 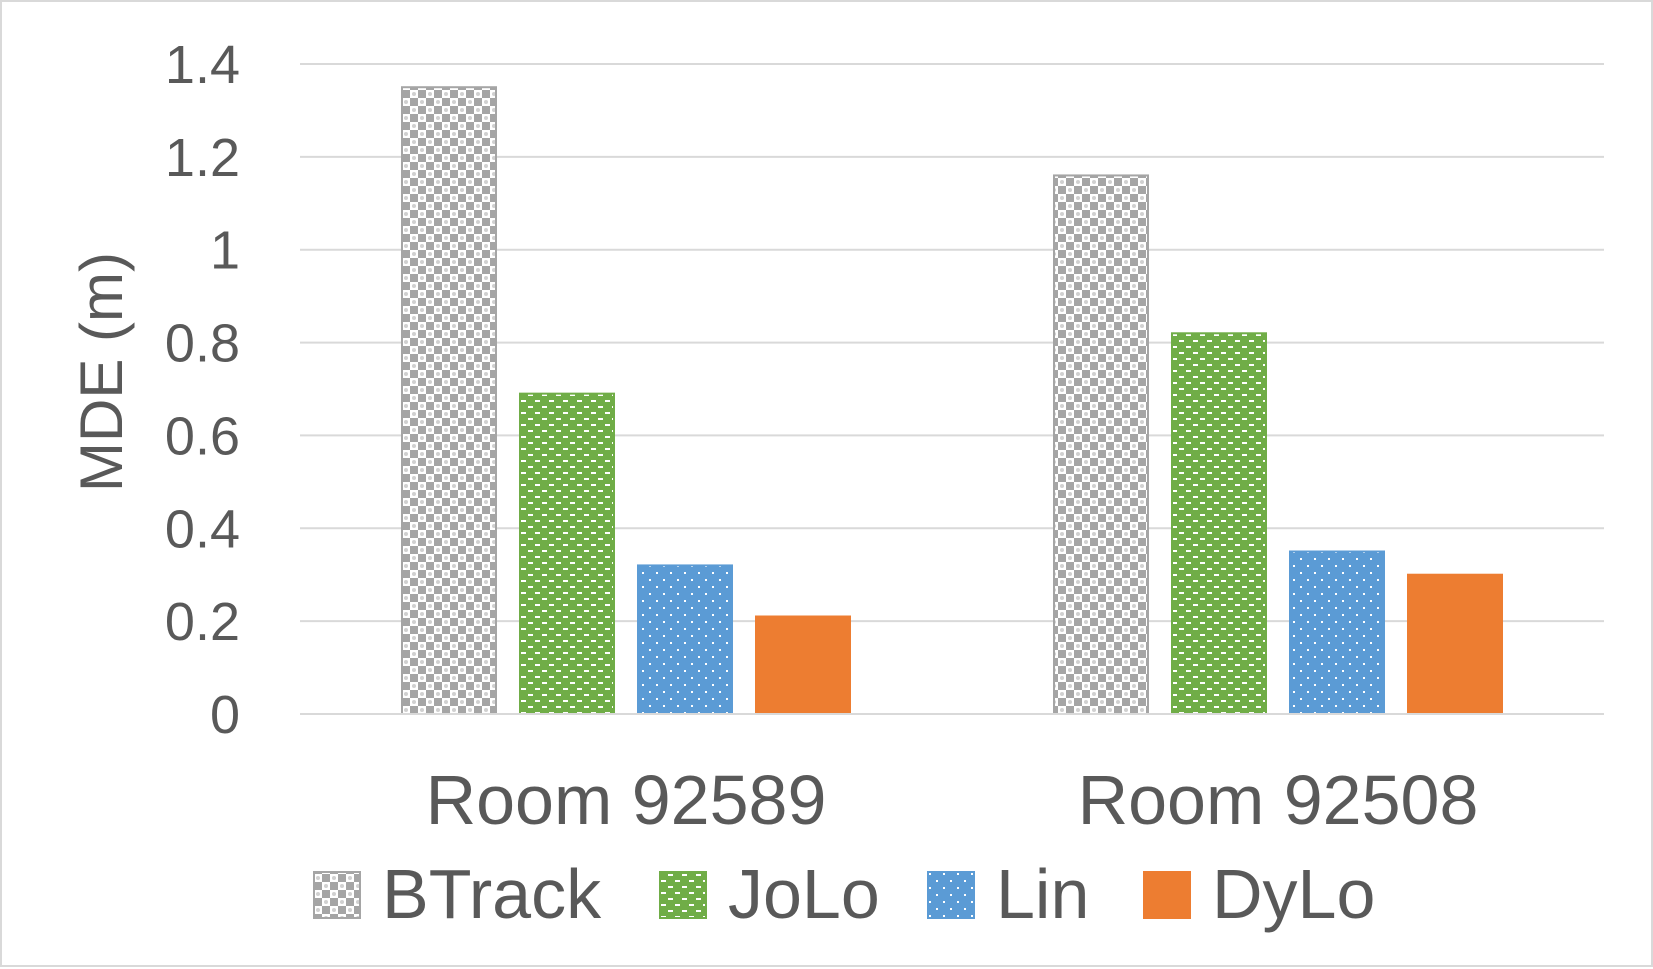 I want to click on y-tick-label: 0.4, so click(x=202, y=529).